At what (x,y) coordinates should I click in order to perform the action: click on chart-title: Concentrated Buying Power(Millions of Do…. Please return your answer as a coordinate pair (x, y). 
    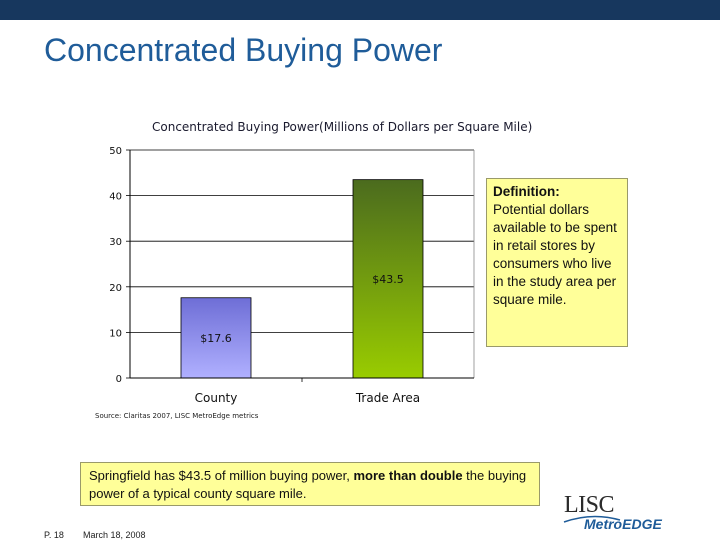
    Looking at the image, I should click on (342, 127).